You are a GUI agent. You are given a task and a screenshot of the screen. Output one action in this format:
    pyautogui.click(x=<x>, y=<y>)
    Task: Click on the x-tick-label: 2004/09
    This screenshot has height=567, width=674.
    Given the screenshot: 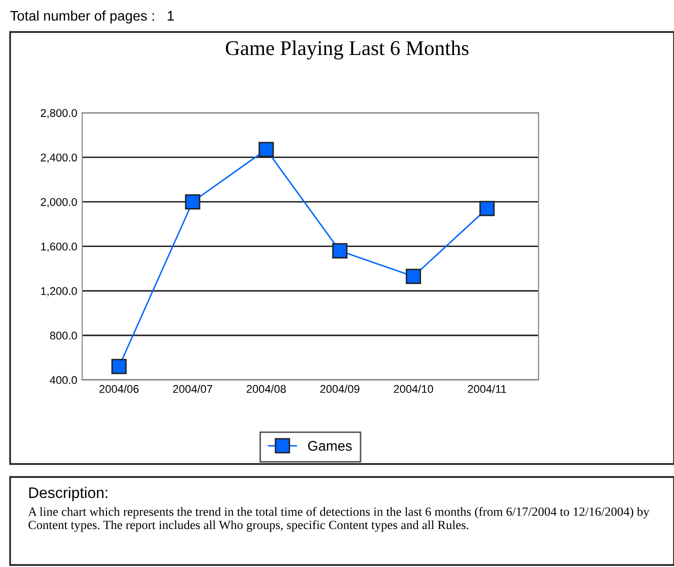 What is the action you would take?
    pyautogui.click(x=340, y=388)
    